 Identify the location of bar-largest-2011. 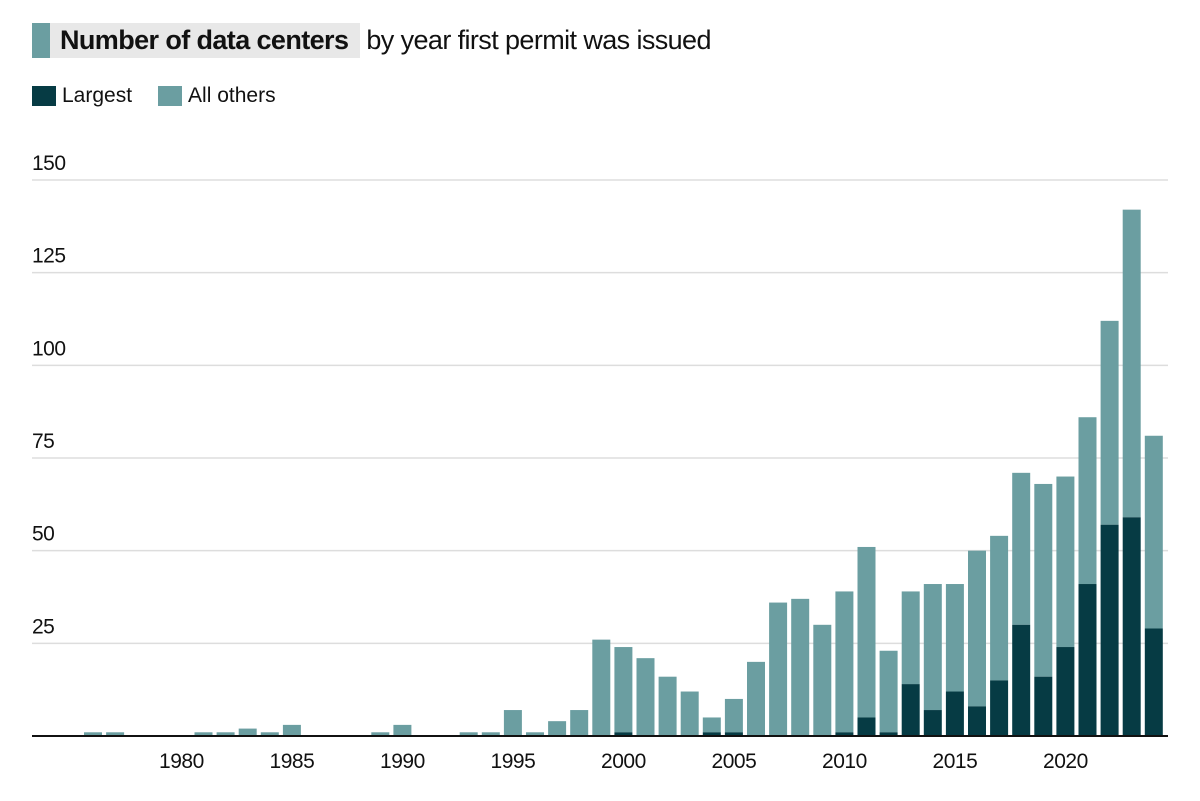
(866, 726).